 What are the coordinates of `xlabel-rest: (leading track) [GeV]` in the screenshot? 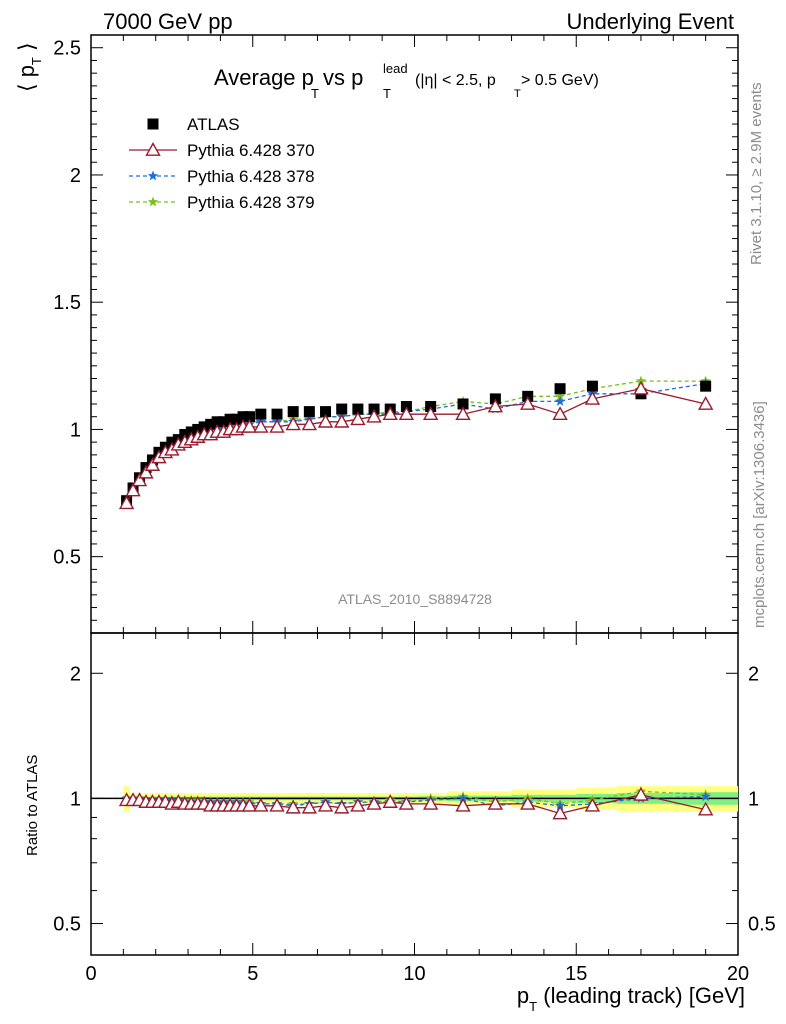 It's located at (641, 995).